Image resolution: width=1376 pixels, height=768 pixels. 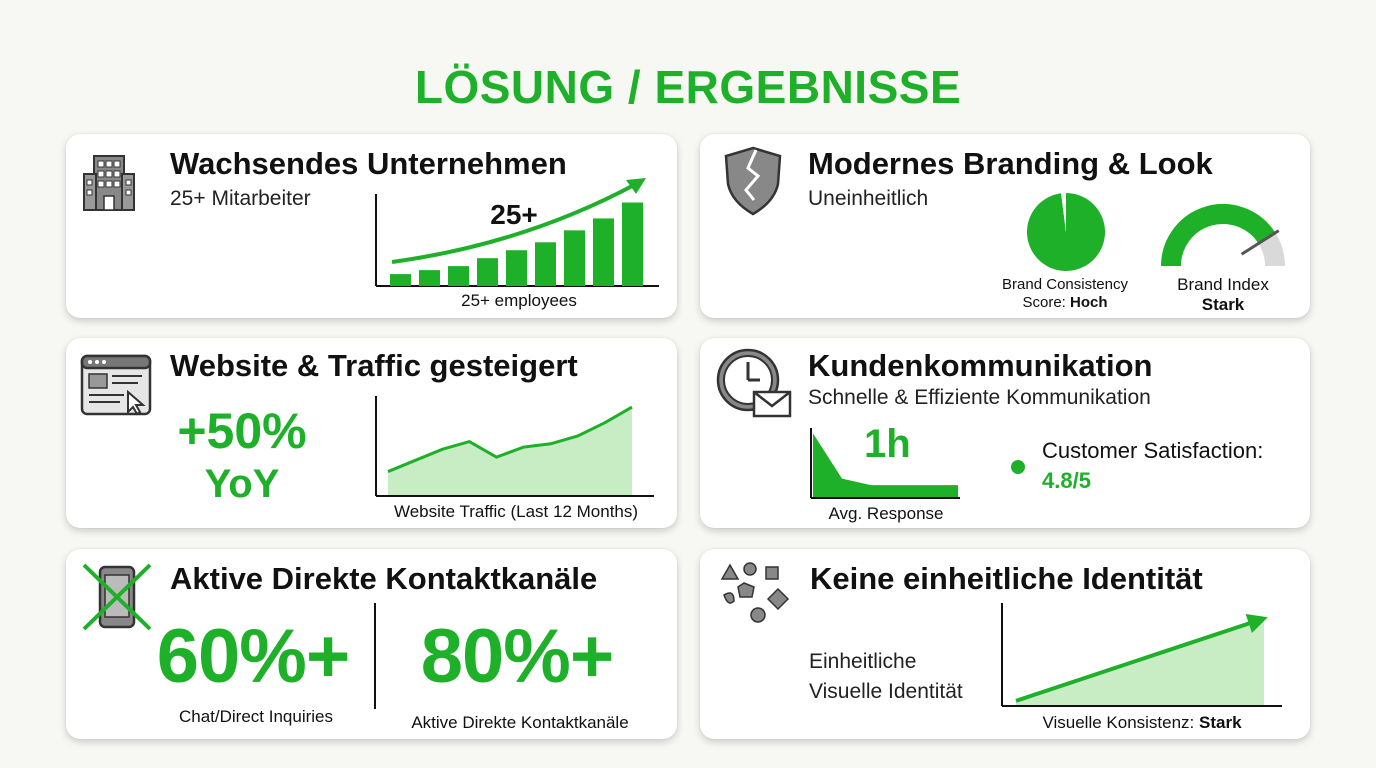 I want to click on card-subtitle: 25+ Mitarbeiter, so click(x=240, y=198).